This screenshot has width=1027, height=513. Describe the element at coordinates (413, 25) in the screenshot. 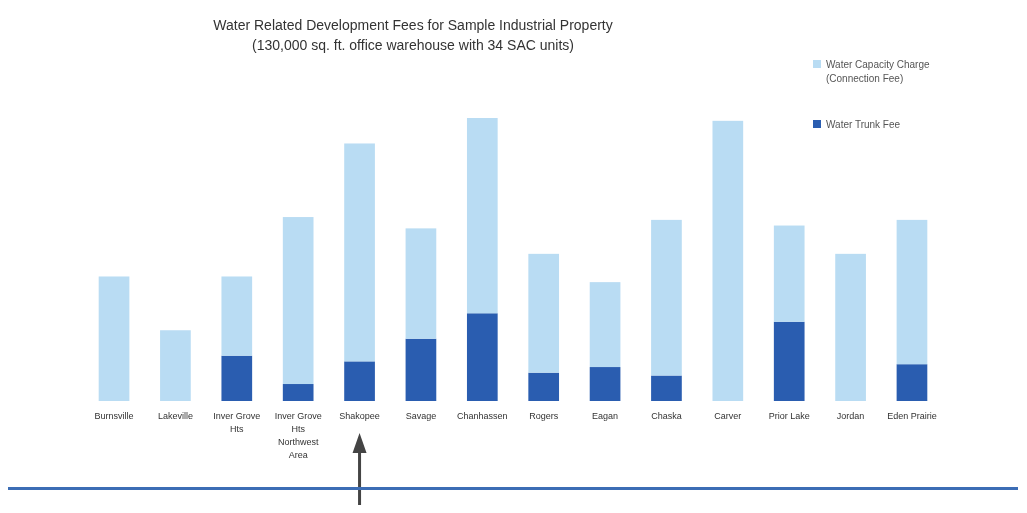

I see `chart-title: Water Related Development Fees for Sample Industrial Property` at that location.